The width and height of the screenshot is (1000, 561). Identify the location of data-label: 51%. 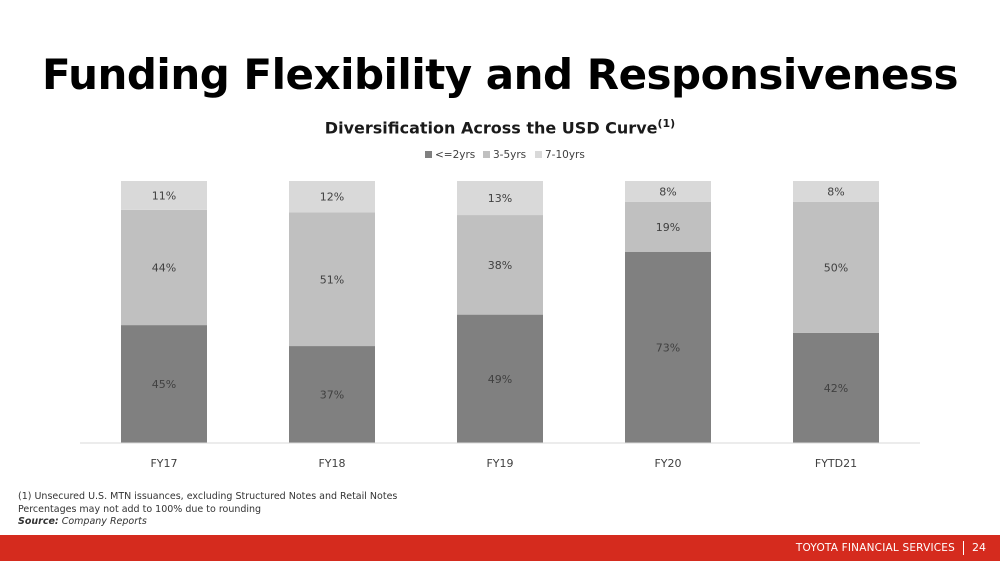
(332, 279).